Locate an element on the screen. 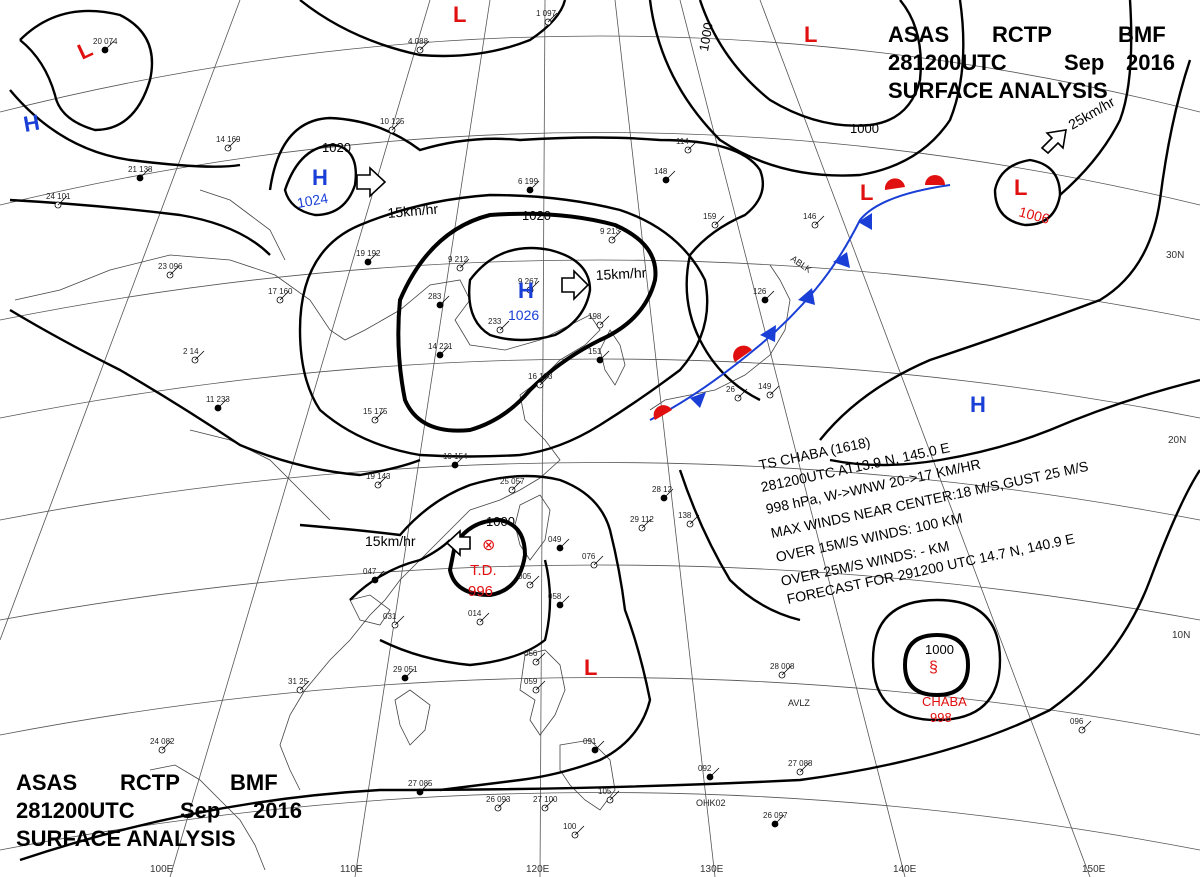  station-value: 24 082 is located at coordinates (162, 741).